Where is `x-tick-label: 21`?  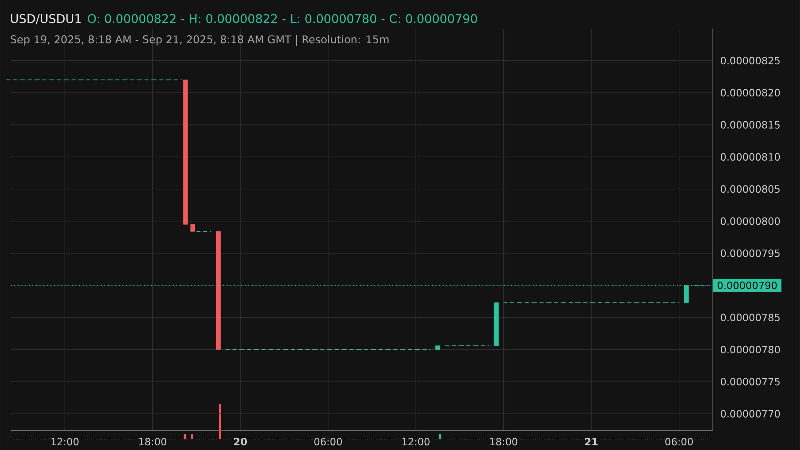 x-tick-label: 21 is located at coordinates (591, 442).